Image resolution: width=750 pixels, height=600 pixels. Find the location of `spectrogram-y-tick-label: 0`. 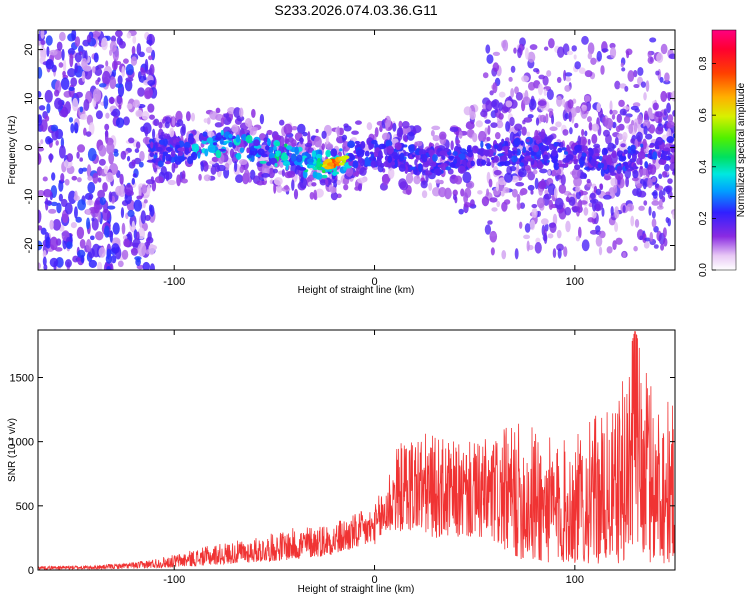

spectrogram-y-tick-label: 0 is located at coordinates (29, 147).